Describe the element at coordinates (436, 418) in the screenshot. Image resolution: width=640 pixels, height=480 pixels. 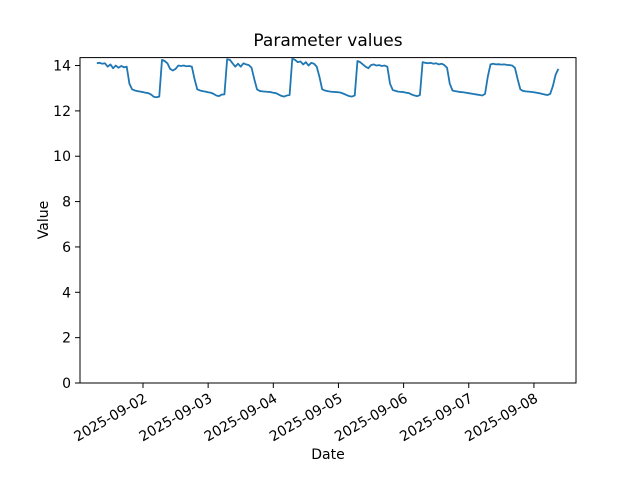
I see `x-tick-label: 2025-09-07` at that location.